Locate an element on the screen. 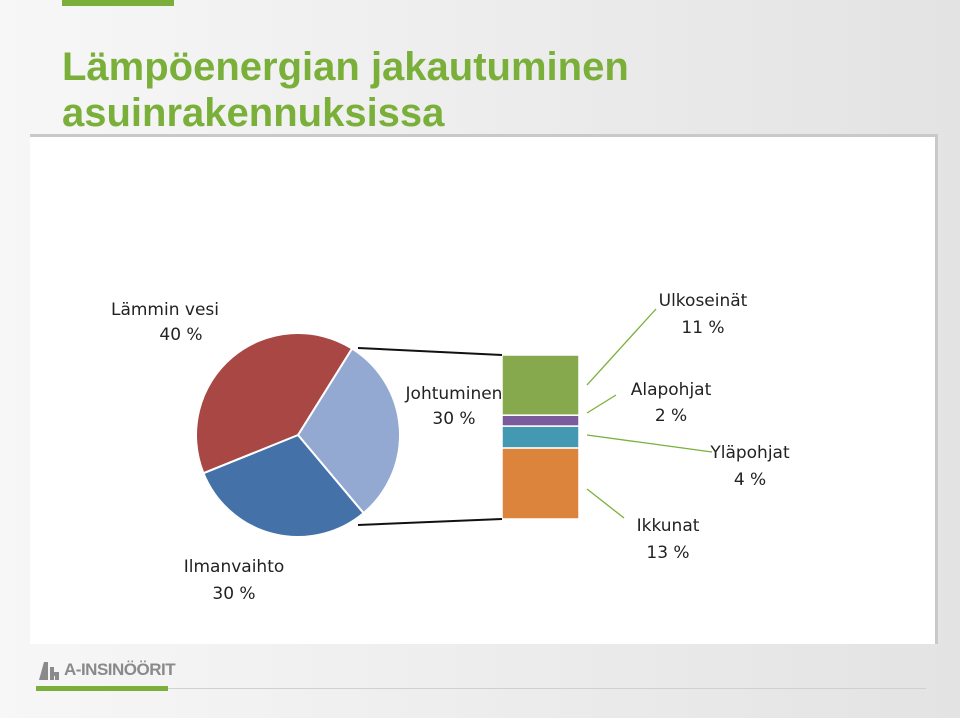  connector-lines is located at coordinates (430, 436).